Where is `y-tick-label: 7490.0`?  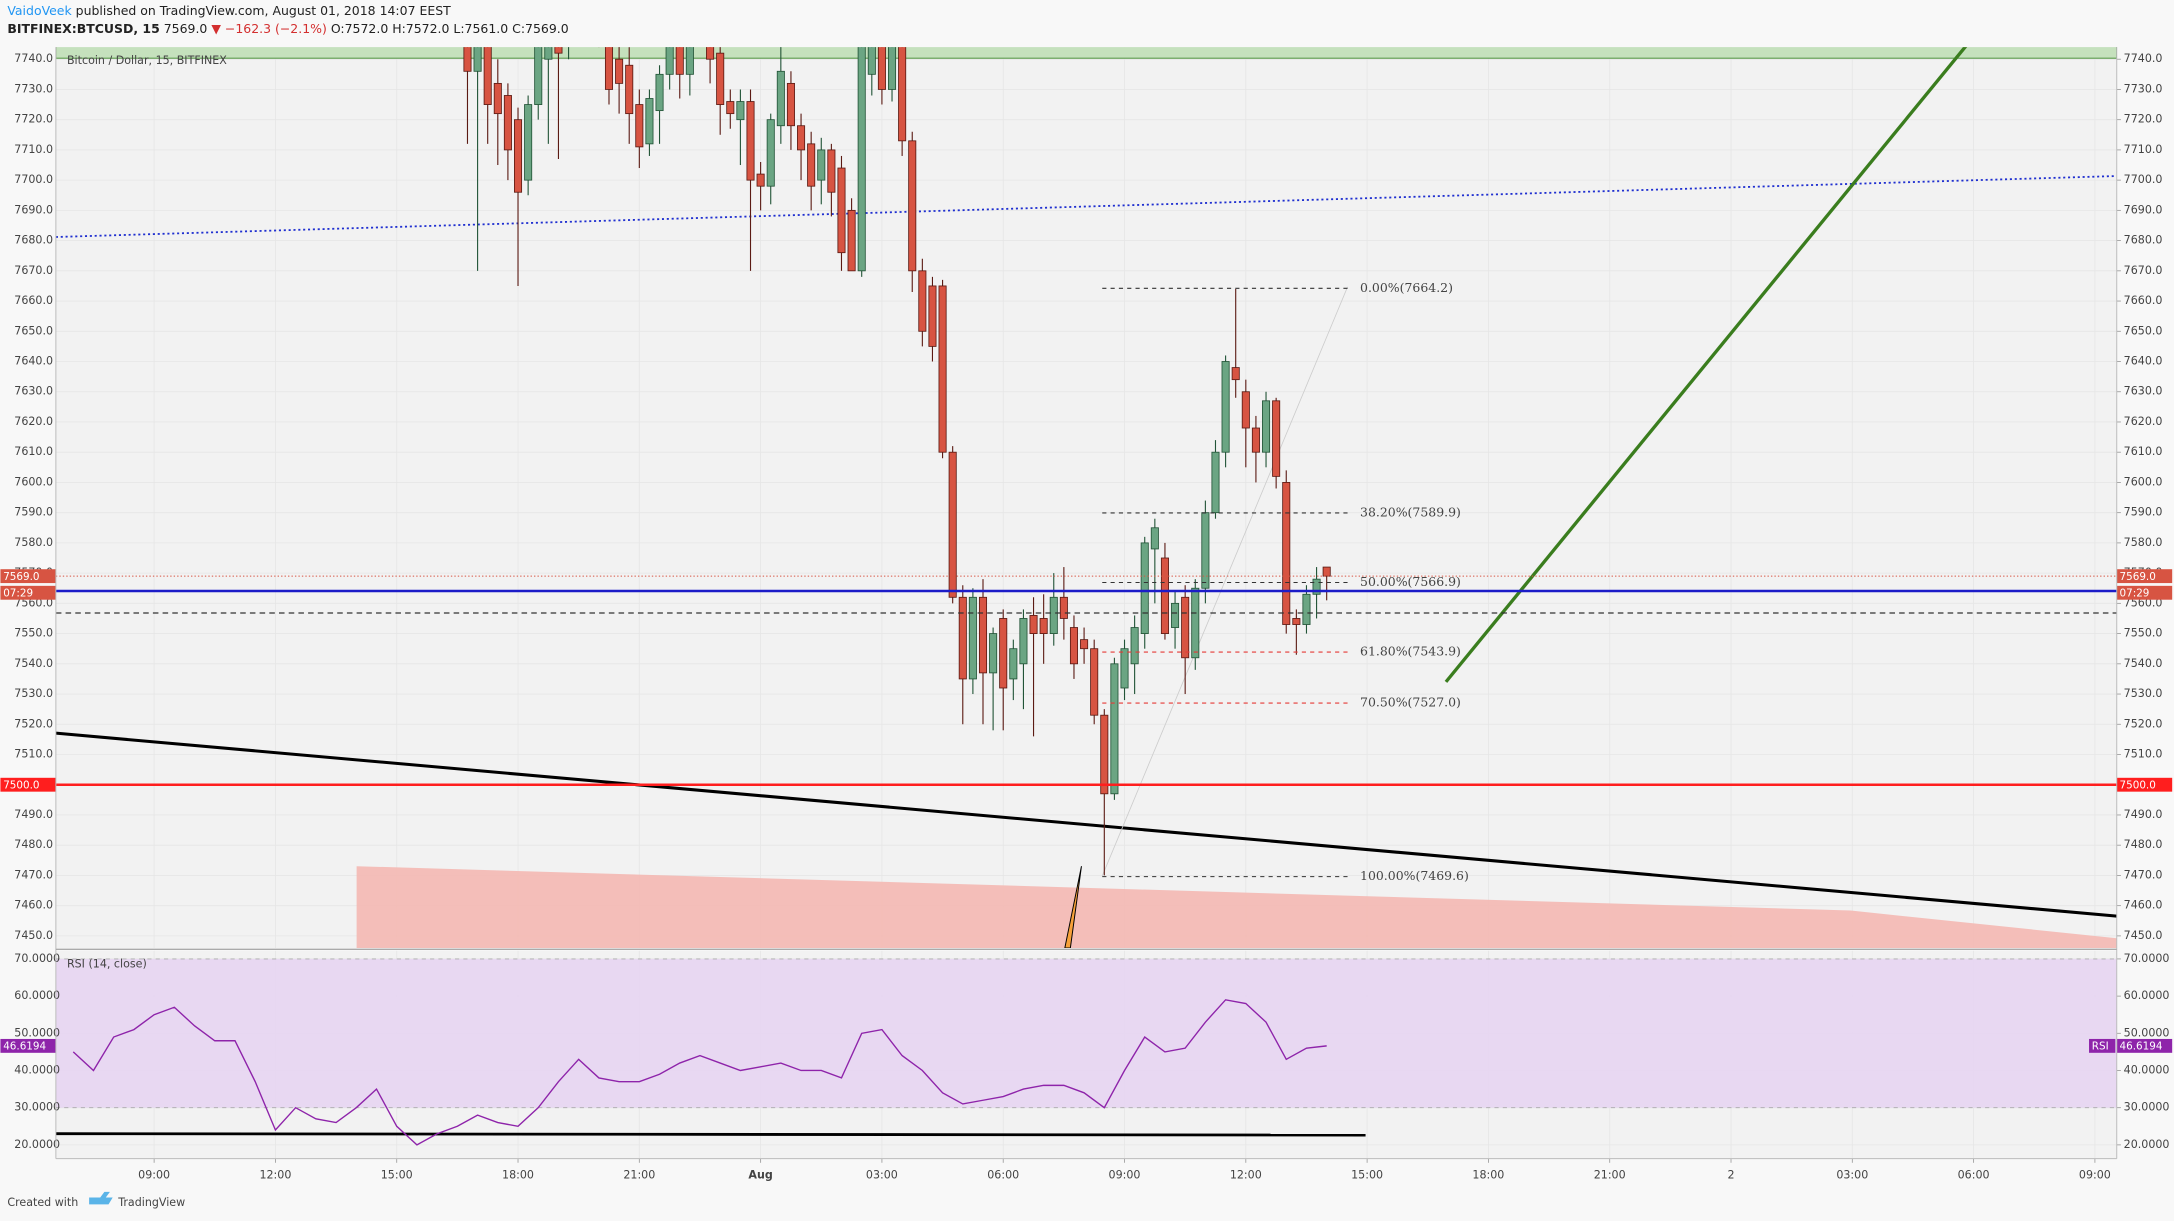 y-tick-label: 7490.0 is located at coordinates (2143, 814).